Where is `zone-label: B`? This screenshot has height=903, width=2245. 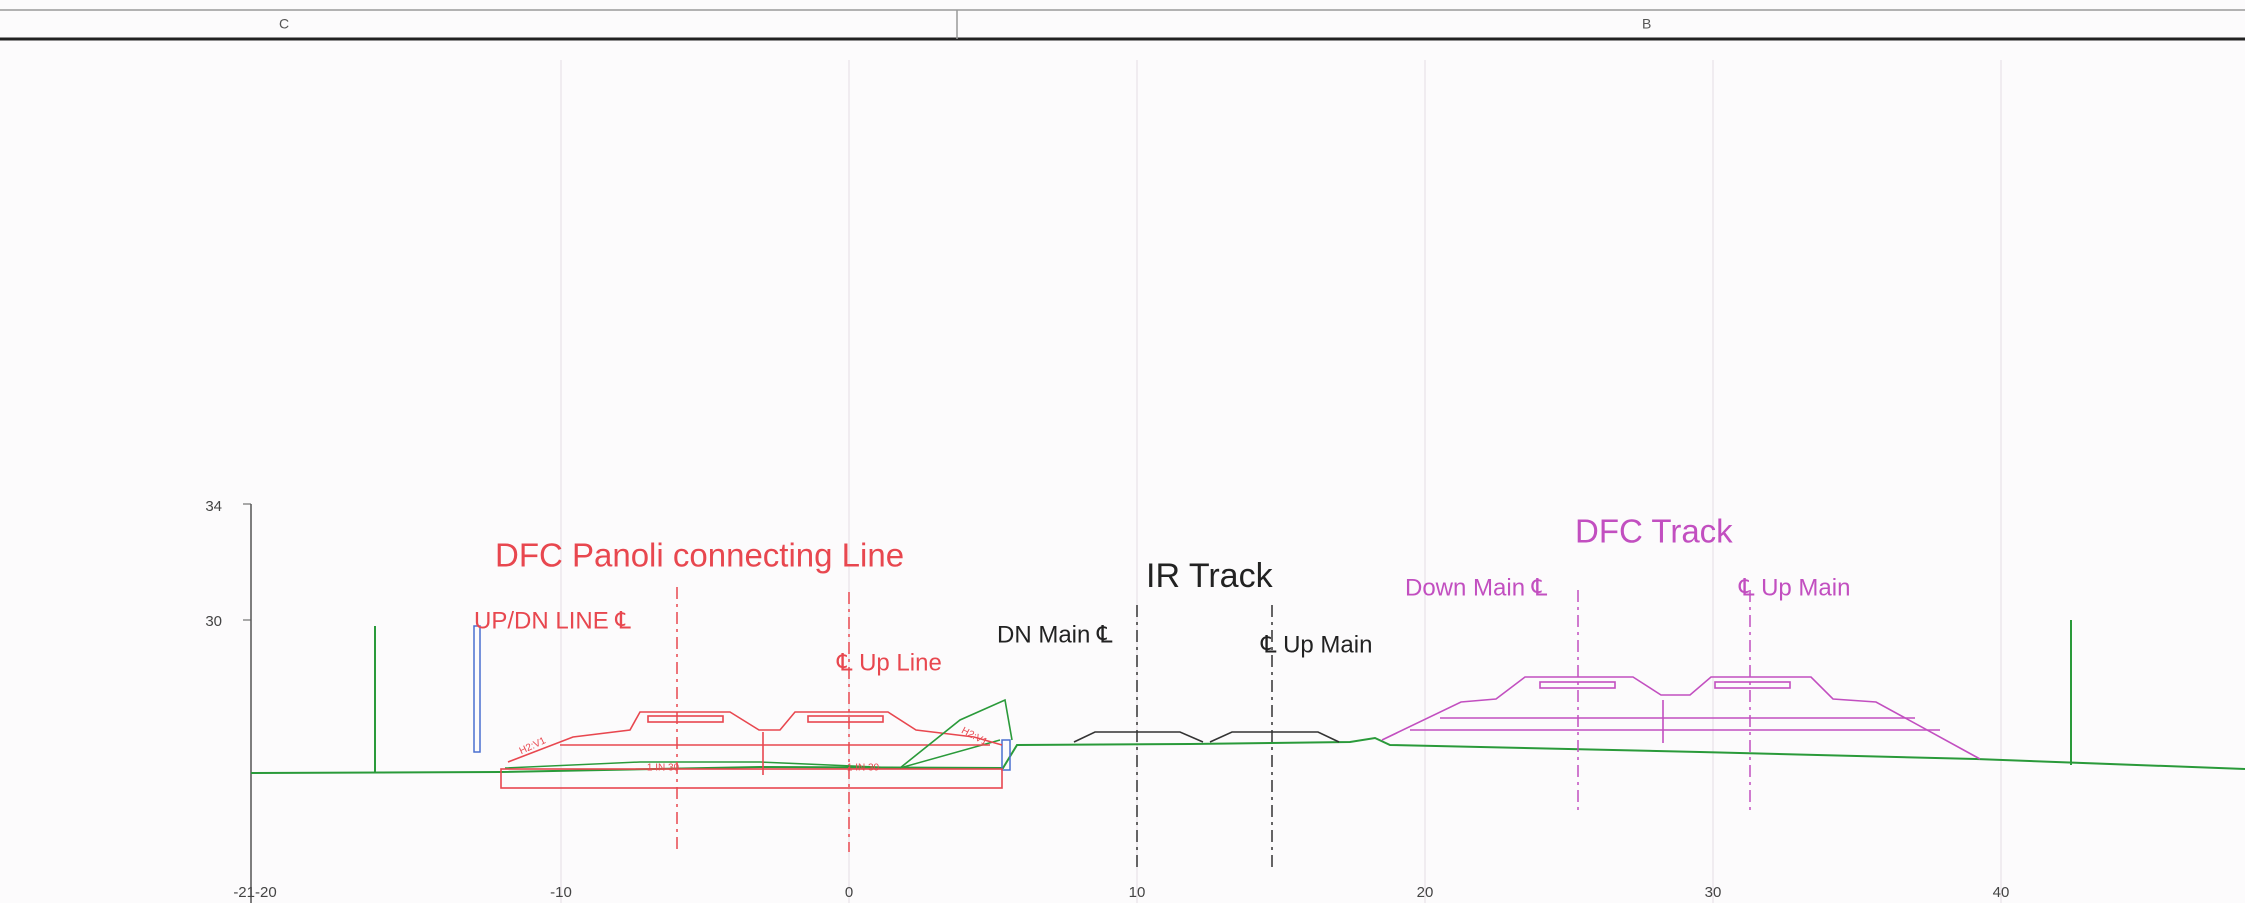 zone-label: B is located at coordinates (1646, 24).